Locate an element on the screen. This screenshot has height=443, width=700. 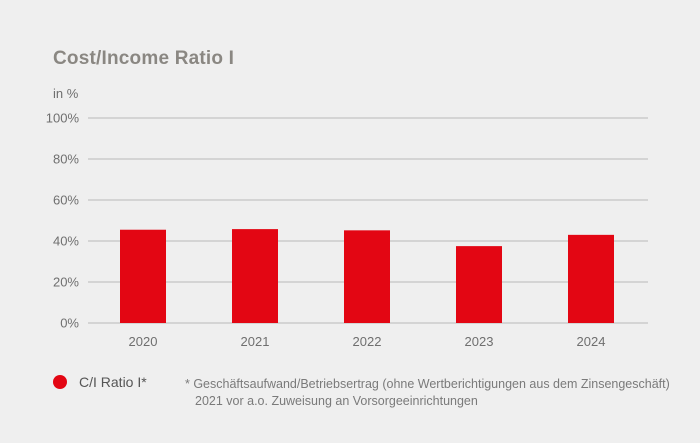
x-tick-label: 2024 is located at coordinates (591, 341).